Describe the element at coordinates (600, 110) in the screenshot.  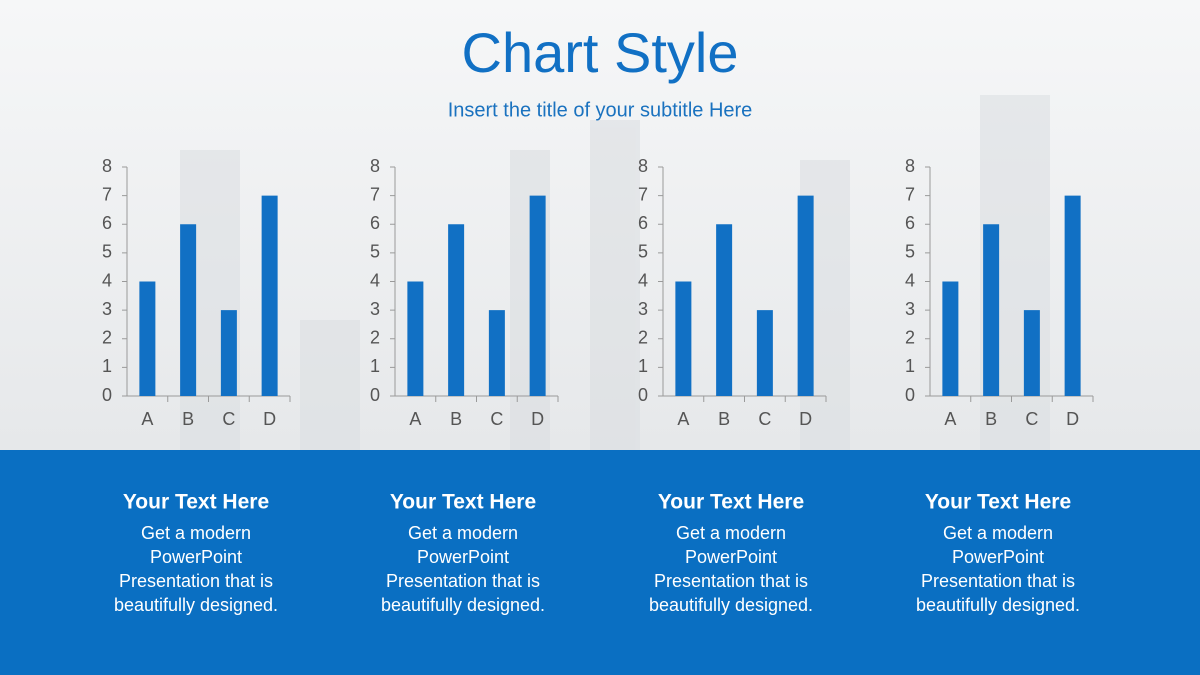
I see `slide-subtitle: Insert the title of your subtitle Here` at that location.